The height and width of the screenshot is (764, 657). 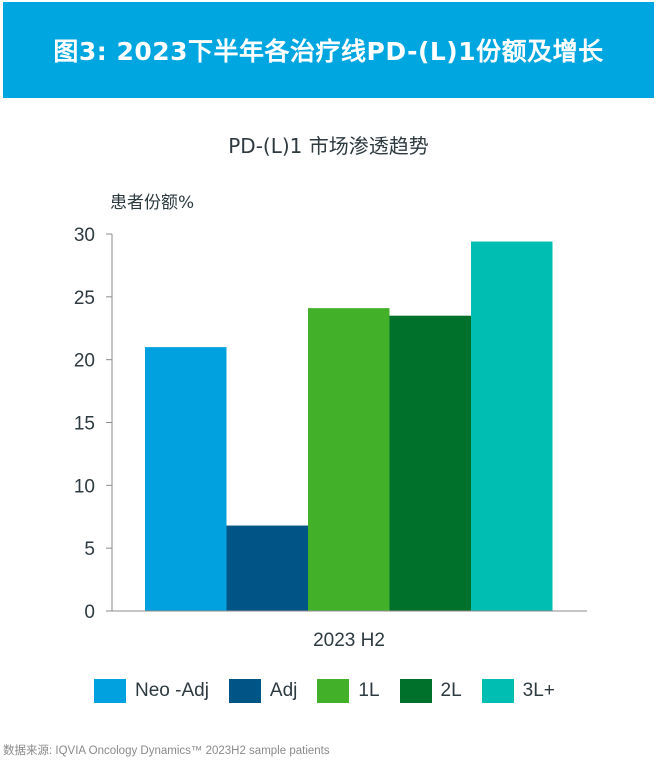 I want to click on bar-1l, so click(x=349, y=459).